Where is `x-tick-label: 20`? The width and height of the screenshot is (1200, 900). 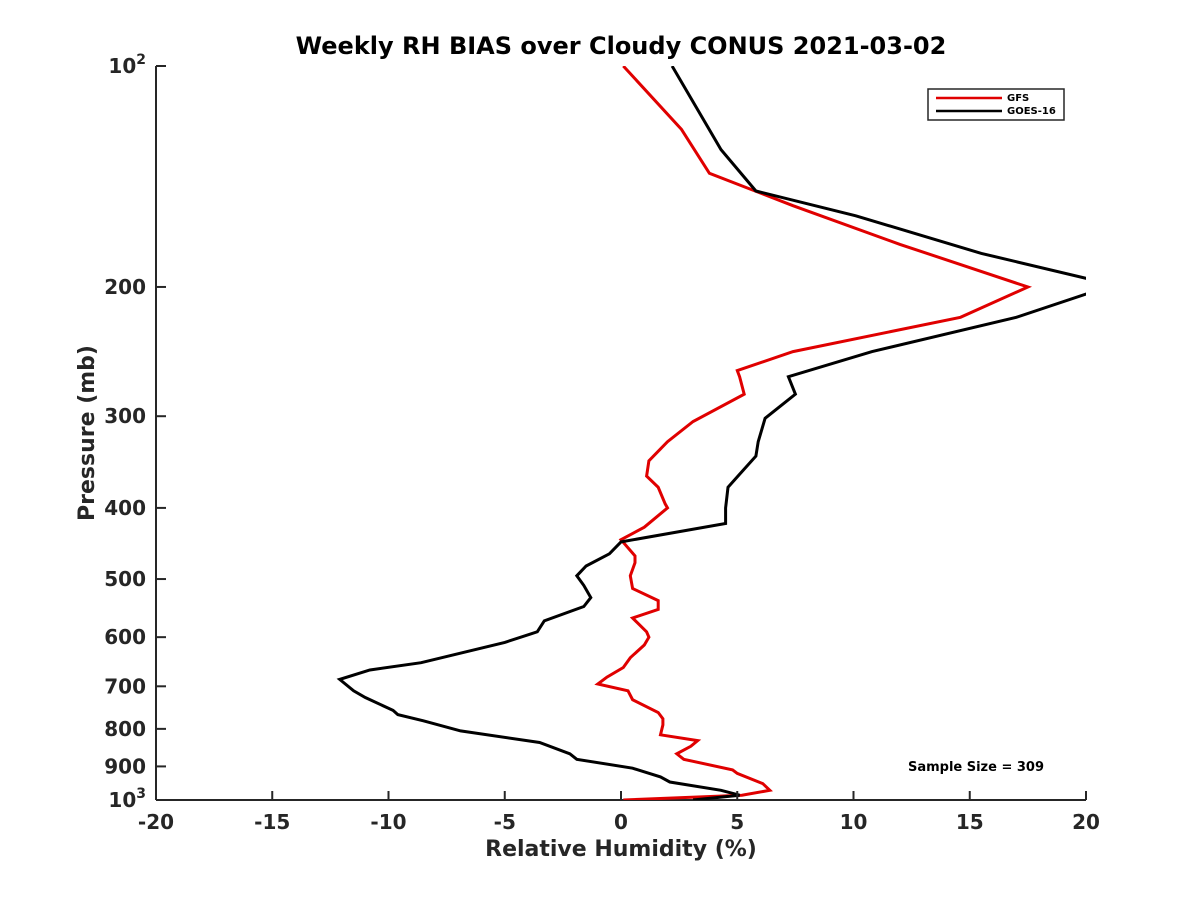
x-tick-label: 20 is located at coordinates (1086, 822).